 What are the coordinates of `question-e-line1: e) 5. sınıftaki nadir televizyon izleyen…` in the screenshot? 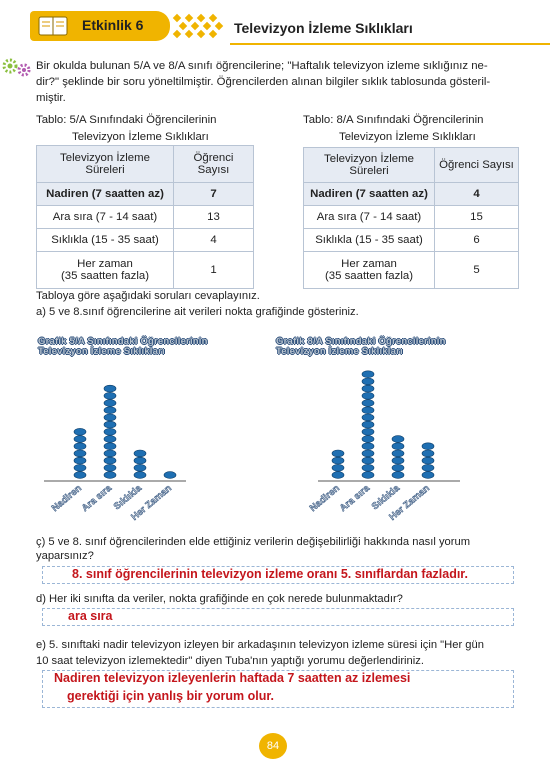 It's located at (260, 645).